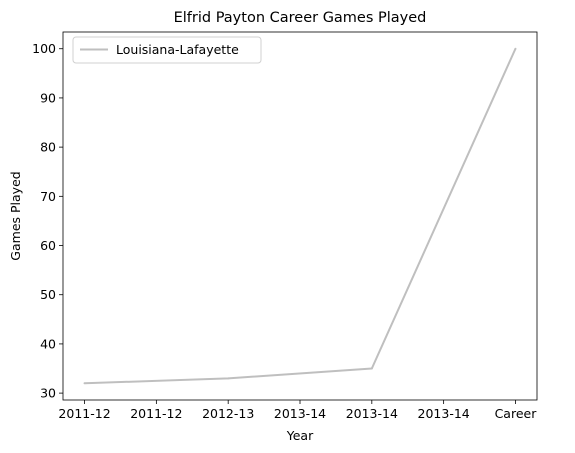 The image size is (575, 453). I want to click on y-tick-label: 100, so click(44, 48).